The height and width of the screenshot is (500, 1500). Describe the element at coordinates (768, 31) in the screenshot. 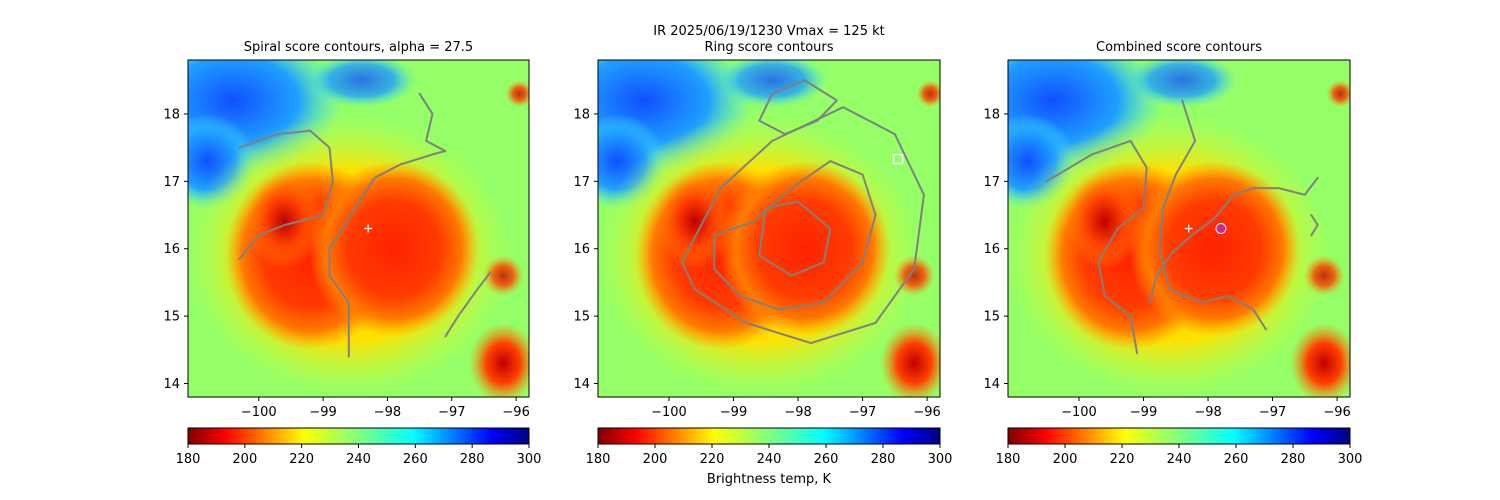

I see `figure-suptitle: IR 2025/06/19/1230 Vmax = 125 kt` at that location.